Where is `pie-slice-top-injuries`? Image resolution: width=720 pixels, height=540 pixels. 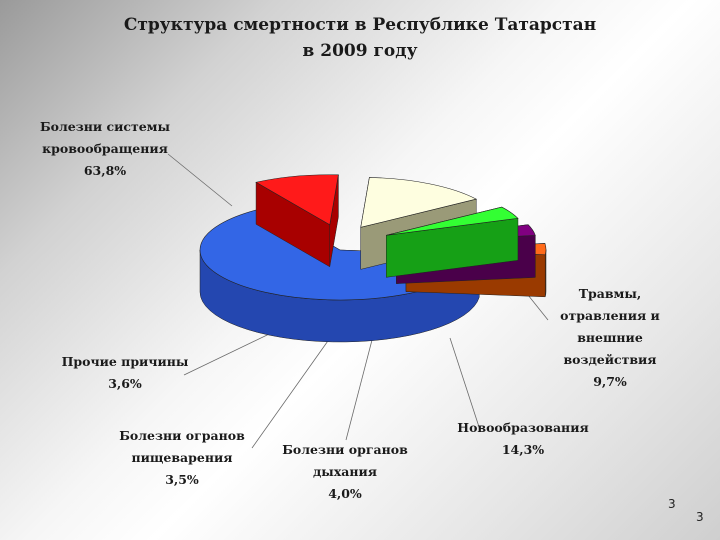
pie-slice-top-injuries is located at coordinates (297, 200).